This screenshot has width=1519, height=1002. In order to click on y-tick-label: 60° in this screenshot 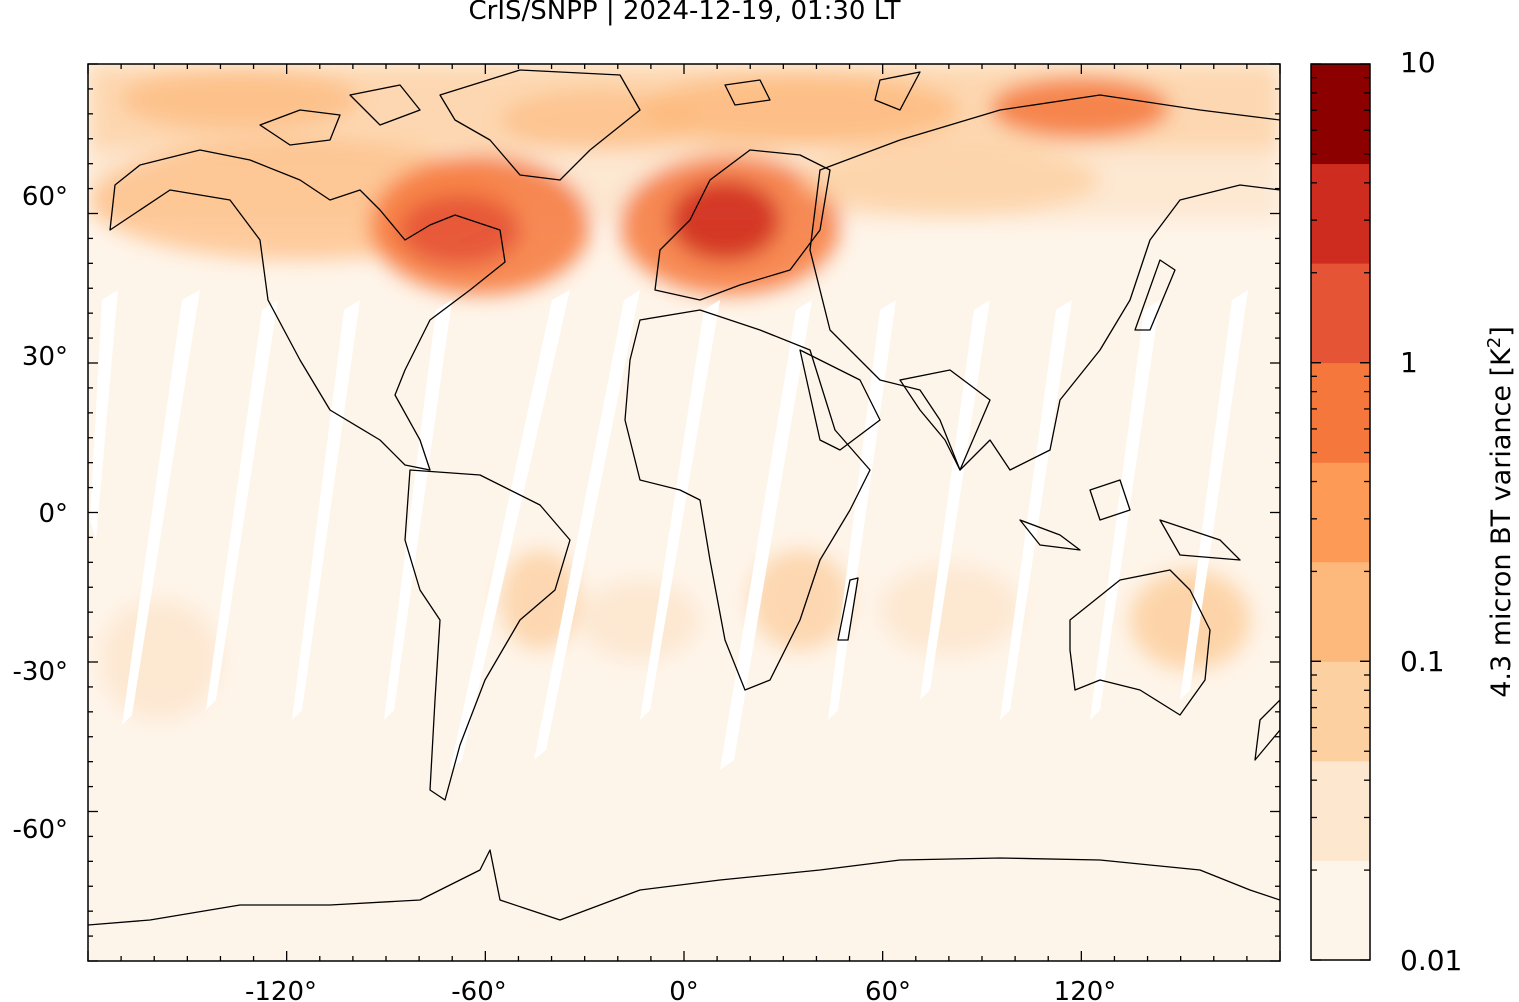, I will do `click(45, 197)`.